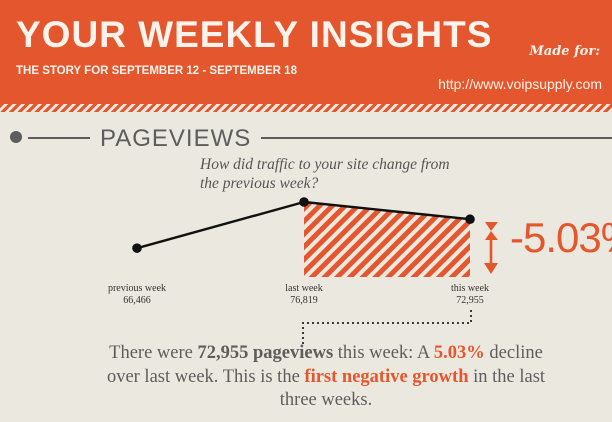 The width and height of the screenshot is (612, 422). Describe the element at coordinates (306, 108) in the screenshot. I see `stripe-divider` at that location.